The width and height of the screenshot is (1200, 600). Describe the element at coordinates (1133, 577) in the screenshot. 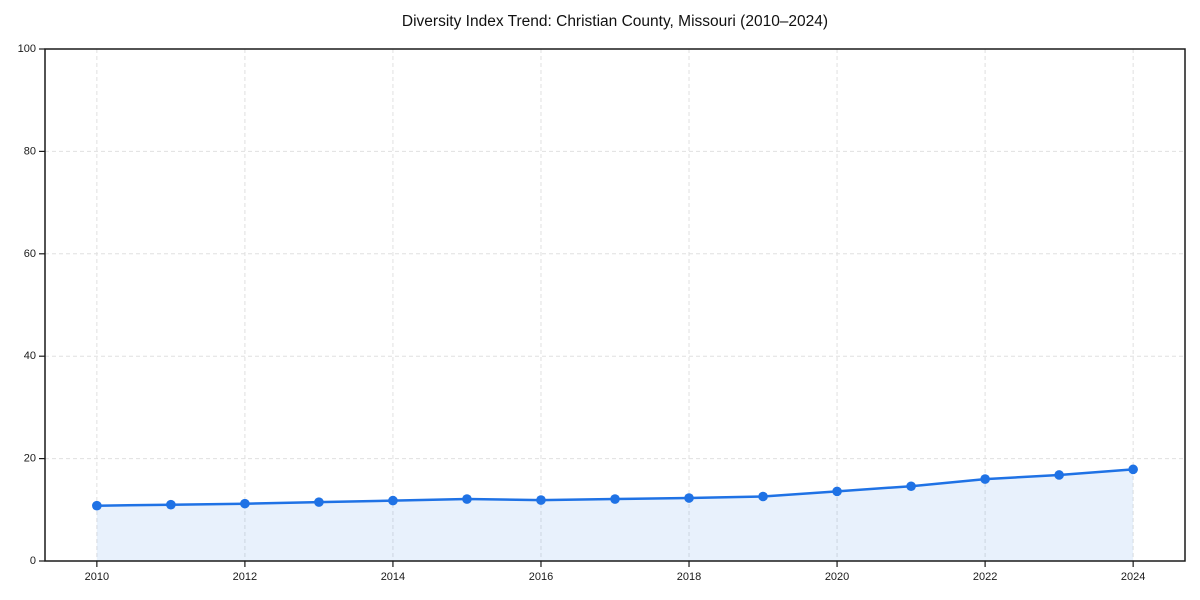

I see `x-tick-label: 2024` at that location.